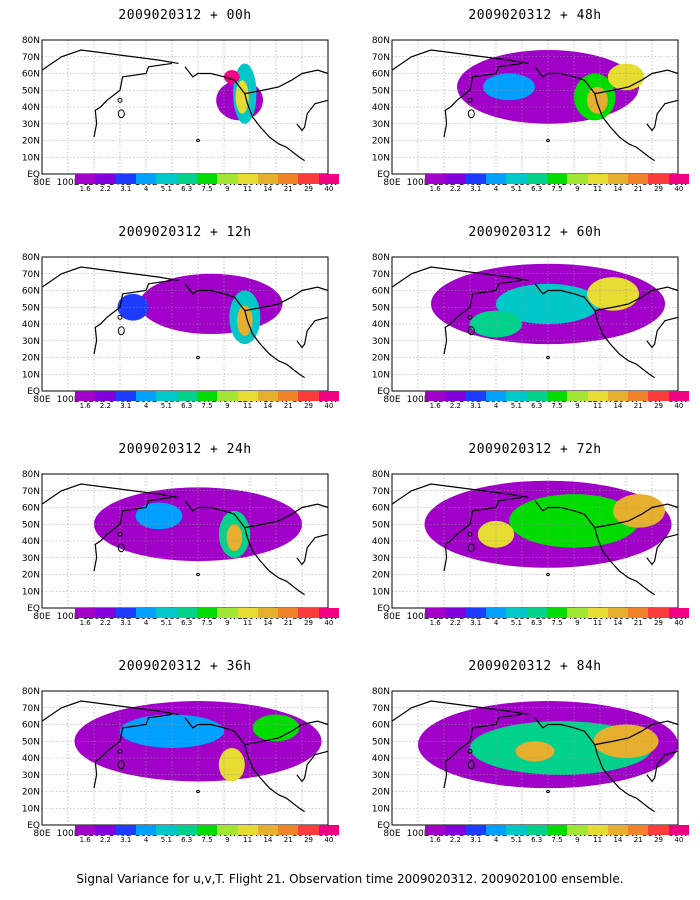 The width and height of the screenshot is (700, 900). Describe the element at coordinates (31, 809) in the screenshot. I see `latitude-label: 10N` at that location.